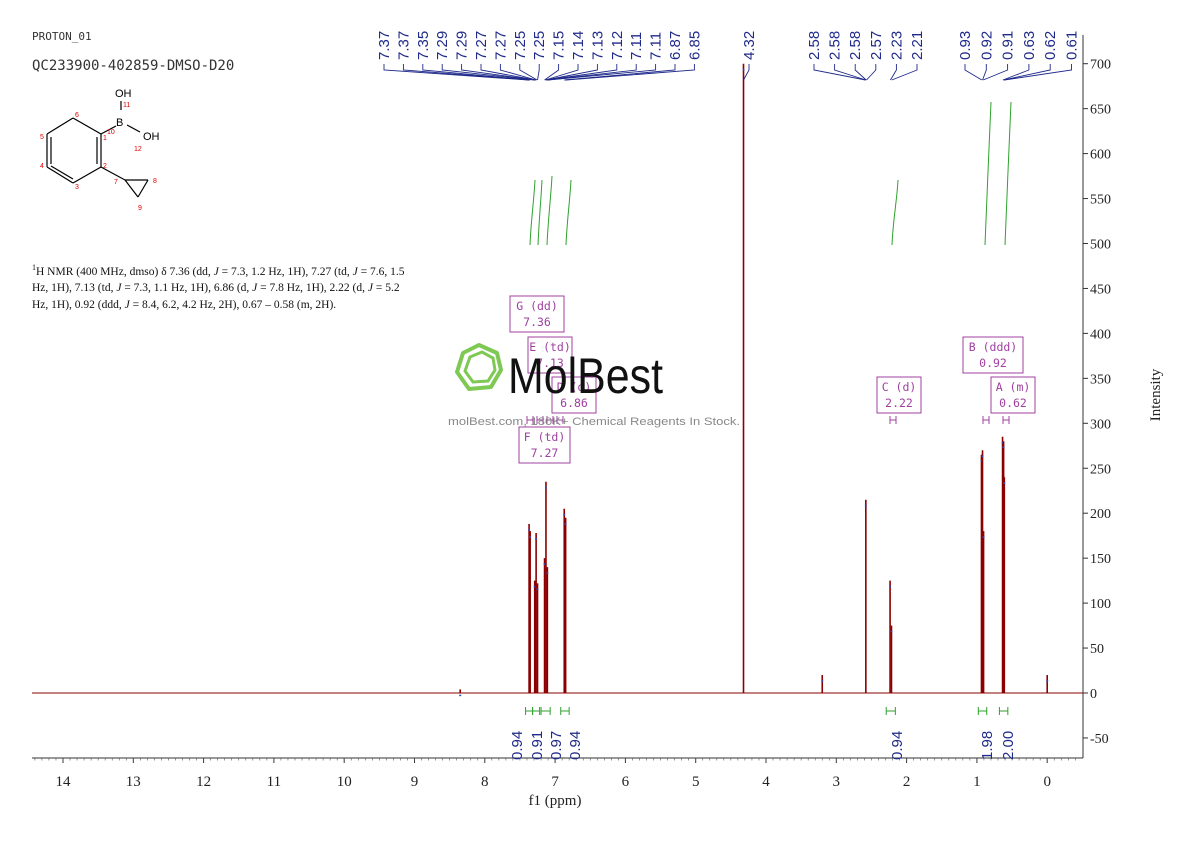 This screenshot has height=841, width=1190. What do you see at coordinates (481, 45) in the screenshot?
I see `peak-label: 7.27` at bounding box center [481, 45].